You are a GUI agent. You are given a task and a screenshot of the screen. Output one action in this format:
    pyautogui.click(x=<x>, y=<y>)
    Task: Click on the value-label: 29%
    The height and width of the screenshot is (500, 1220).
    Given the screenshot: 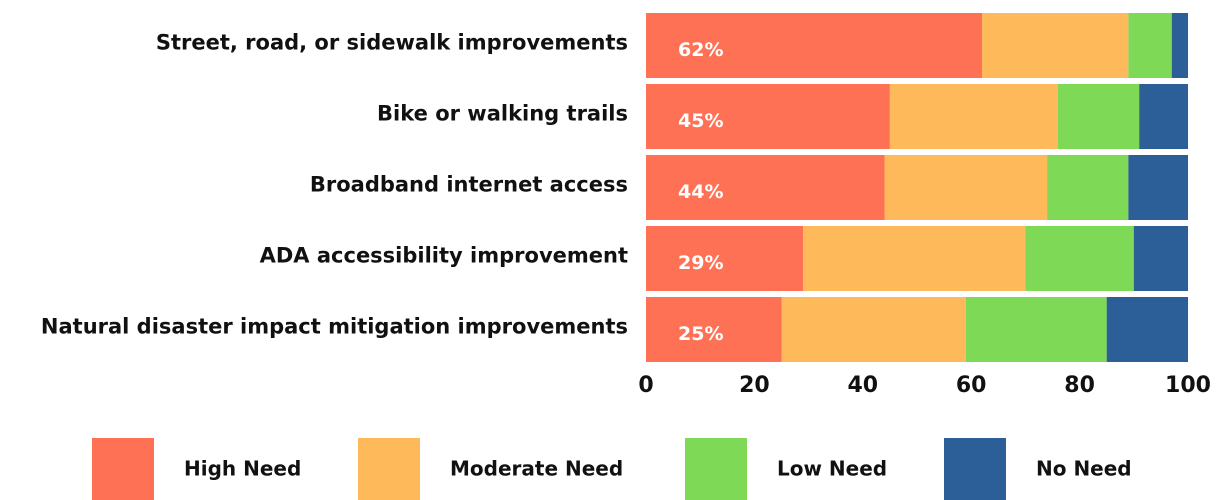 What is the action you would take?
    pyautogui.click(x=700, y=263)
    